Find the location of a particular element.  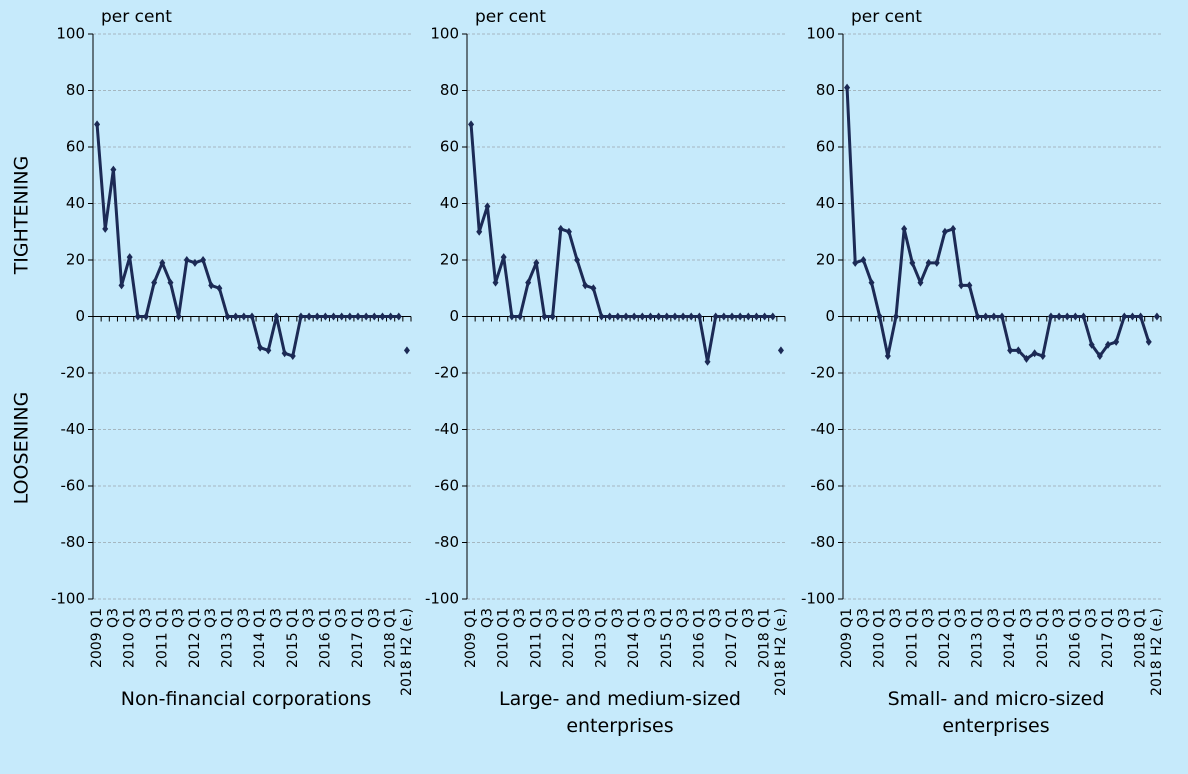

y-tick-label: 20 is located at coordinates (825, 260).